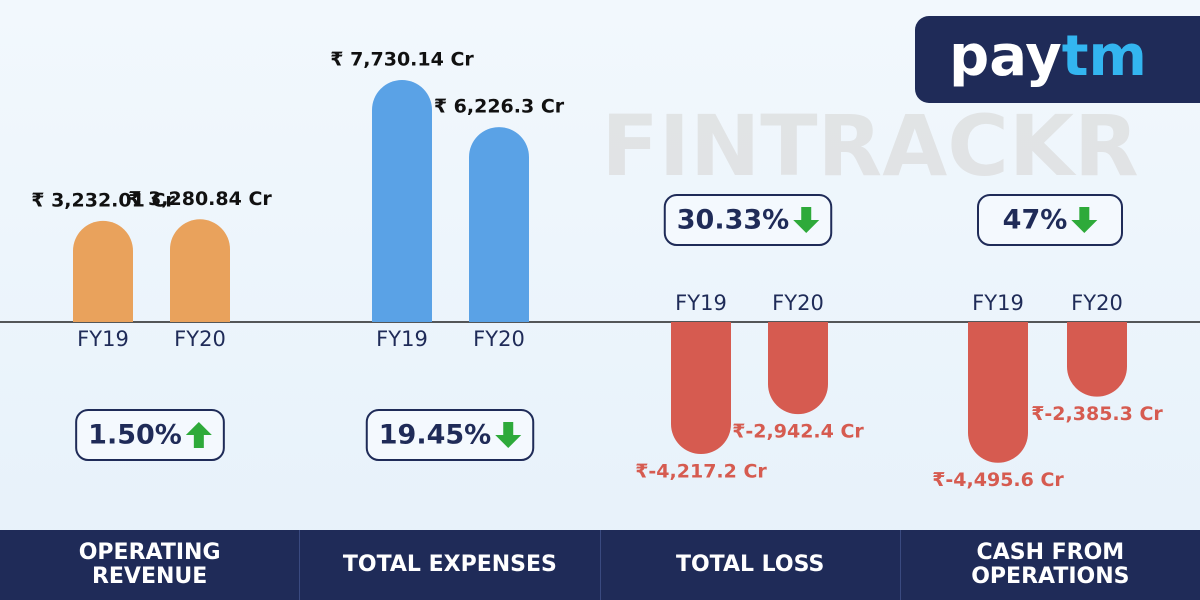  I want to click on change-label: 30.33%, so click(733, 220).